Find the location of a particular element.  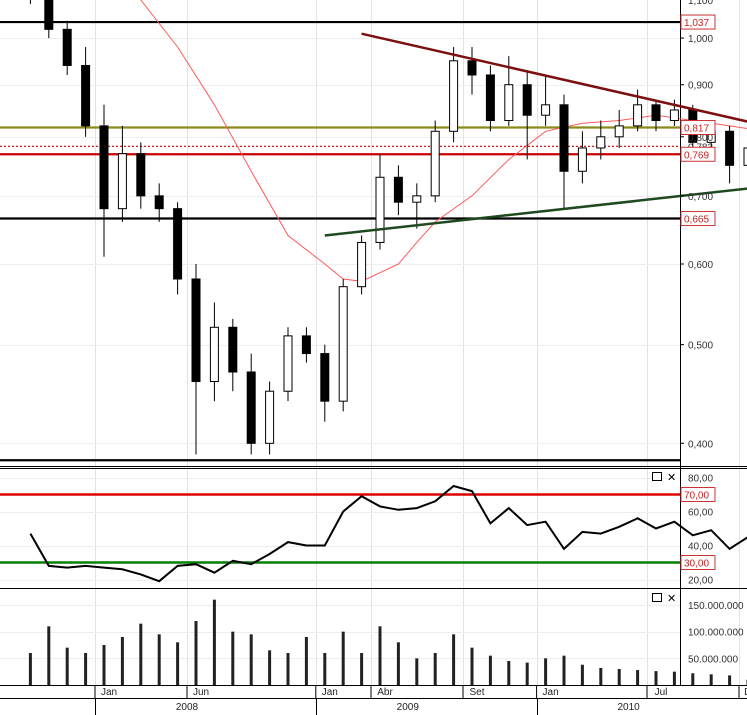

price-axis-label: 1,000 is located at coordinates (700, 39).